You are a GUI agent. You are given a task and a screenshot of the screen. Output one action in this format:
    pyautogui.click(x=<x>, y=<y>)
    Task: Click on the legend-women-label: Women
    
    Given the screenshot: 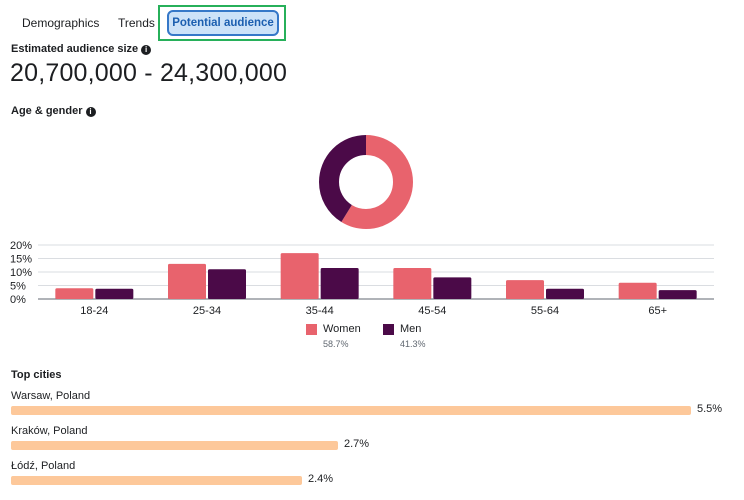 What is the action you would take?
    pyautogui.click(x=342, y=329)
    